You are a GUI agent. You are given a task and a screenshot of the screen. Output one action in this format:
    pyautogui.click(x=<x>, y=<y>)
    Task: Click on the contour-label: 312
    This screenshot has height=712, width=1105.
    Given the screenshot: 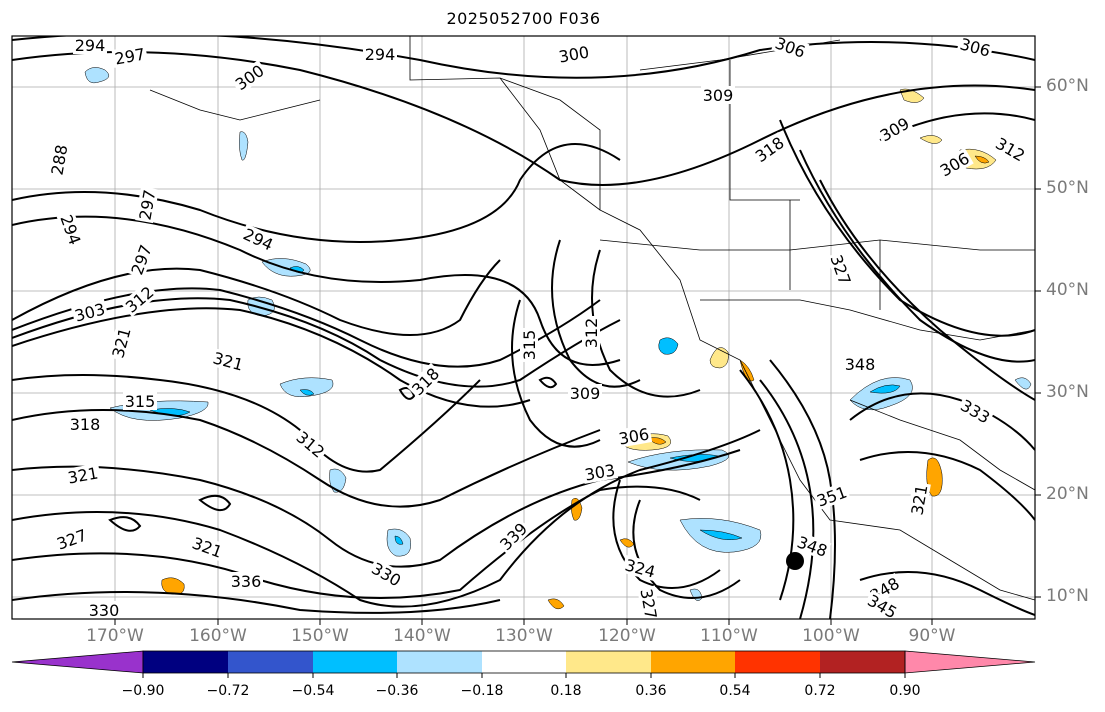 What is the action you would take?
    pyautogui.click(x=591, y=333)
    